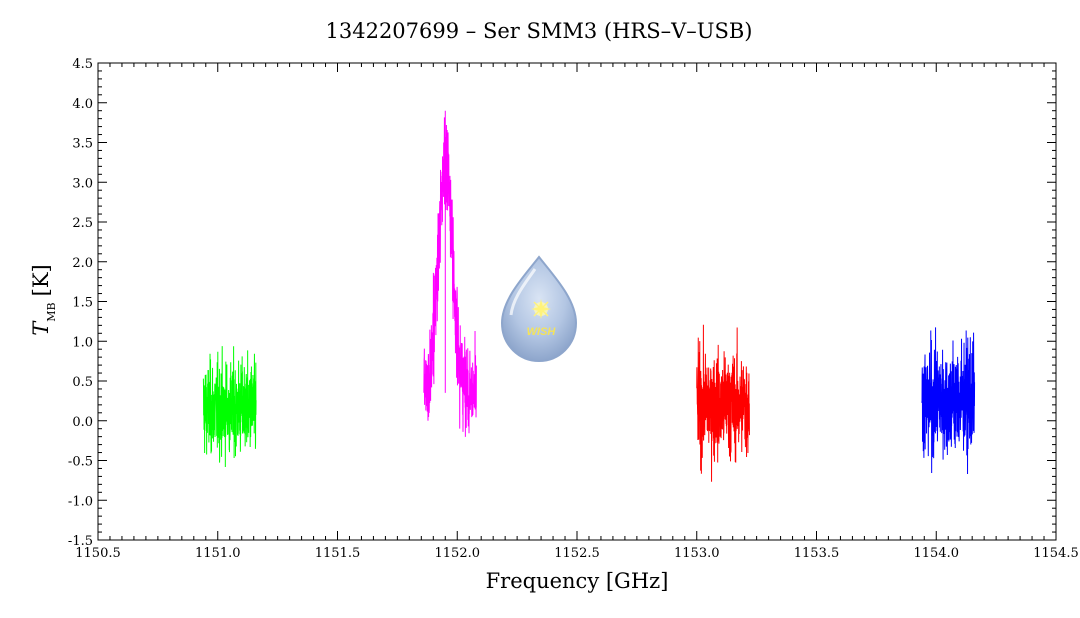 The width and height of the screenshot is (1080, 618). I want to click on y-tick-label: -1.5, so click(80, 541).